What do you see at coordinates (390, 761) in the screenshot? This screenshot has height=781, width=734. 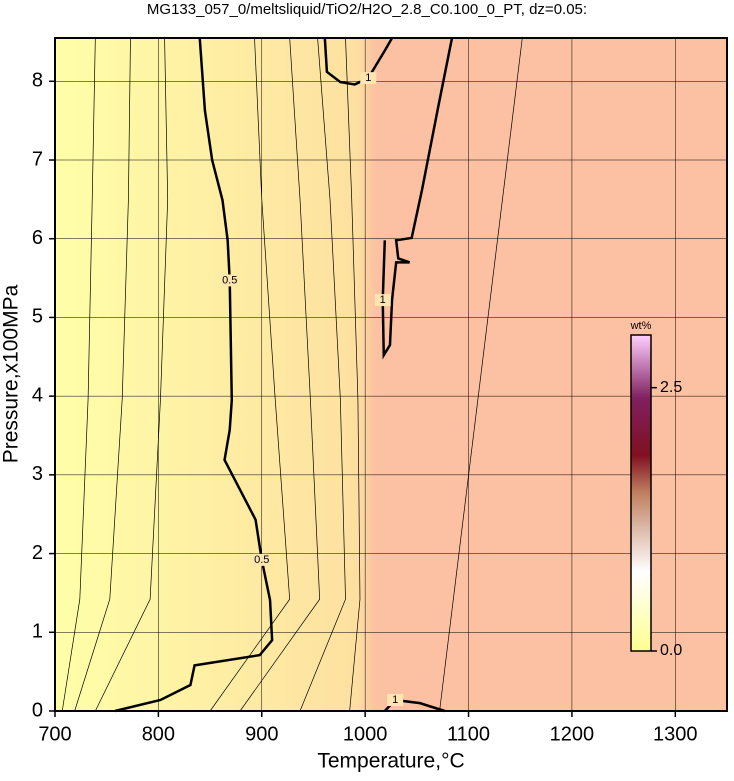 I see `x-axis-label: Temperature,°C` at bounding box center [390, 761].